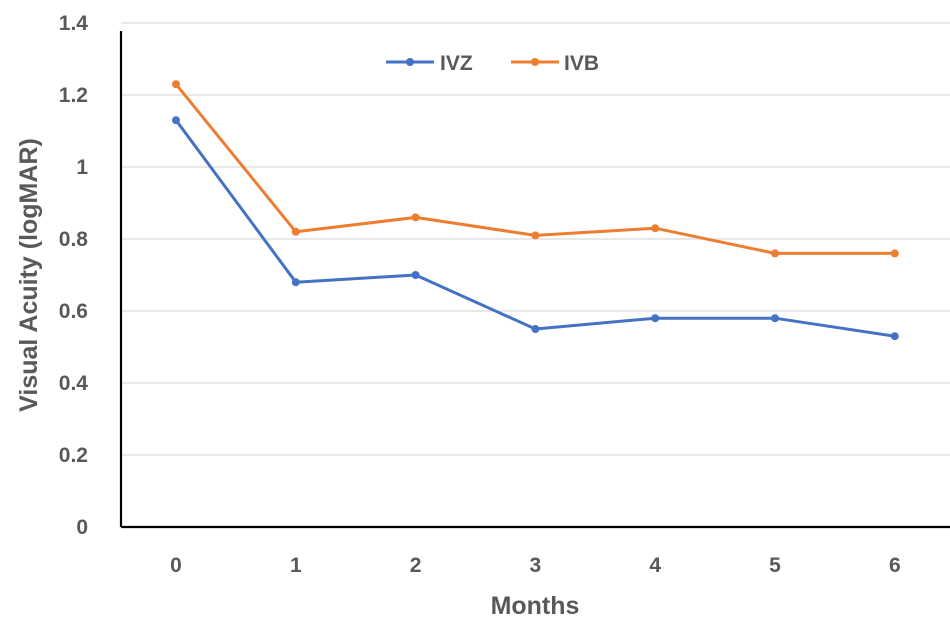 This screenshot has width=950, height=618. What do you see at coordinates (82, 167) in the screenshot?
I see `y-tick-label: 1` at bounding box center [82, 167].